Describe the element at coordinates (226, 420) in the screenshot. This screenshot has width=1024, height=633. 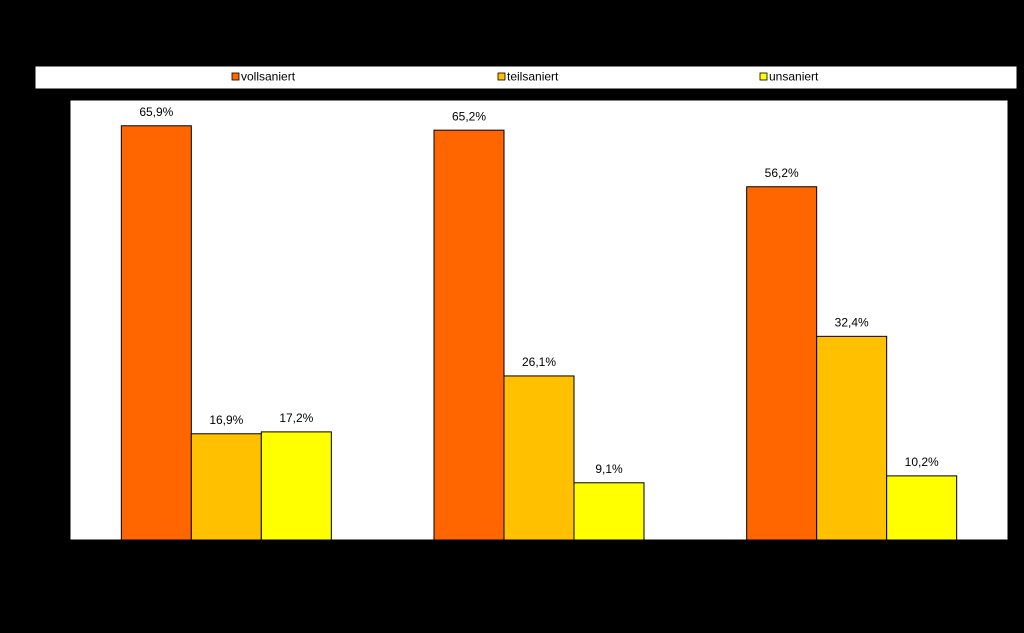
I see `value-label: 16,9%` at that location.